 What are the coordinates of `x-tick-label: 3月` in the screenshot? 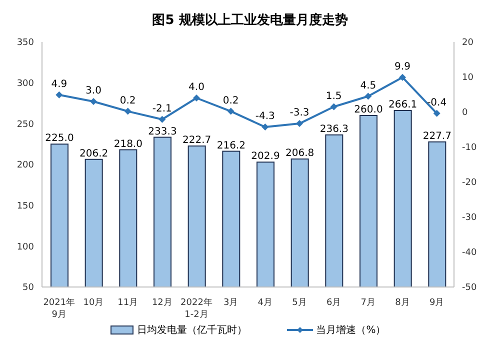 It's located at (230, 303).